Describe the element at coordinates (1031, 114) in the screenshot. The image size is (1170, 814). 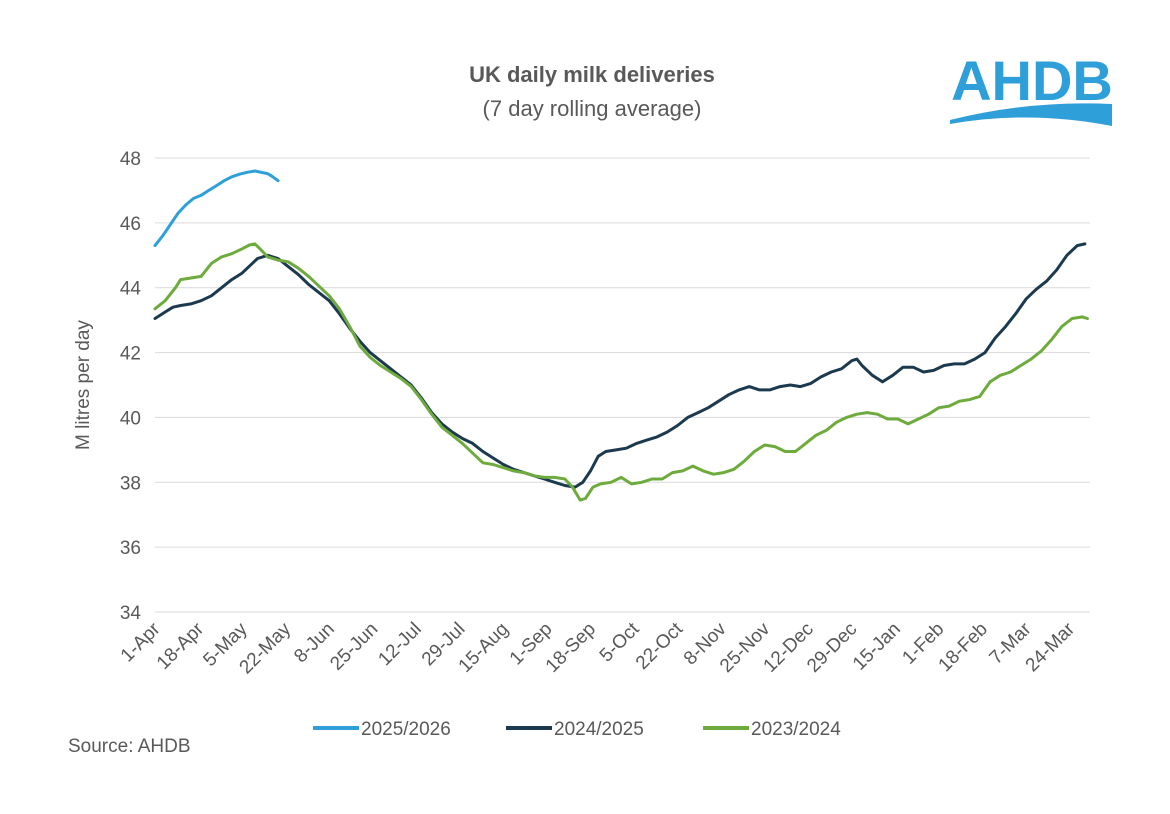
I see `logo-wave-icon` at that location.